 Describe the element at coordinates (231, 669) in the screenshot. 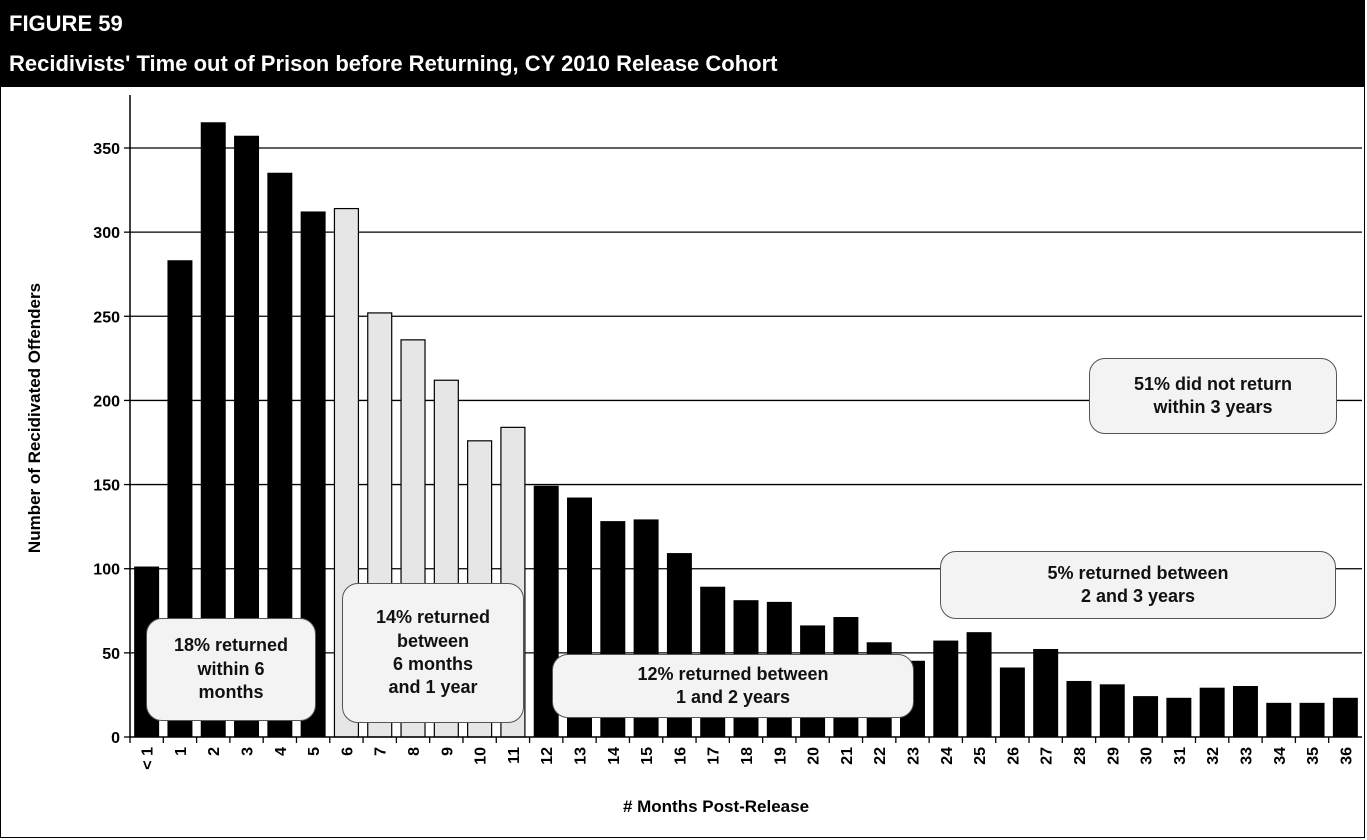

I see `annotation-18pct: 18% returned within 6 months` at that location.